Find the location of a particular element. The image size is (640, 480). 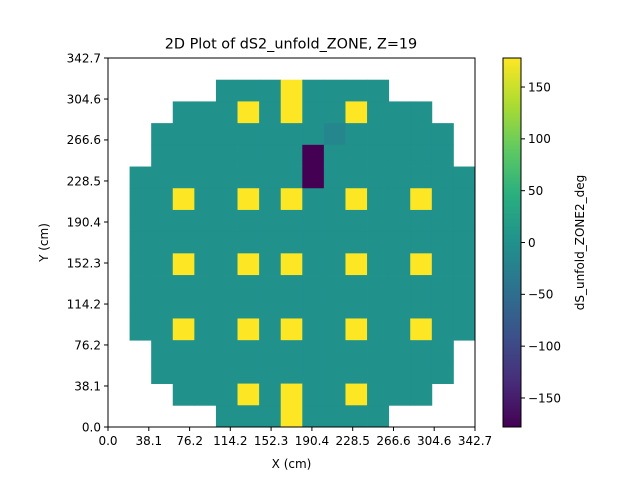

colorbar-tick-label: 100 is located at coordinates (539, 139).